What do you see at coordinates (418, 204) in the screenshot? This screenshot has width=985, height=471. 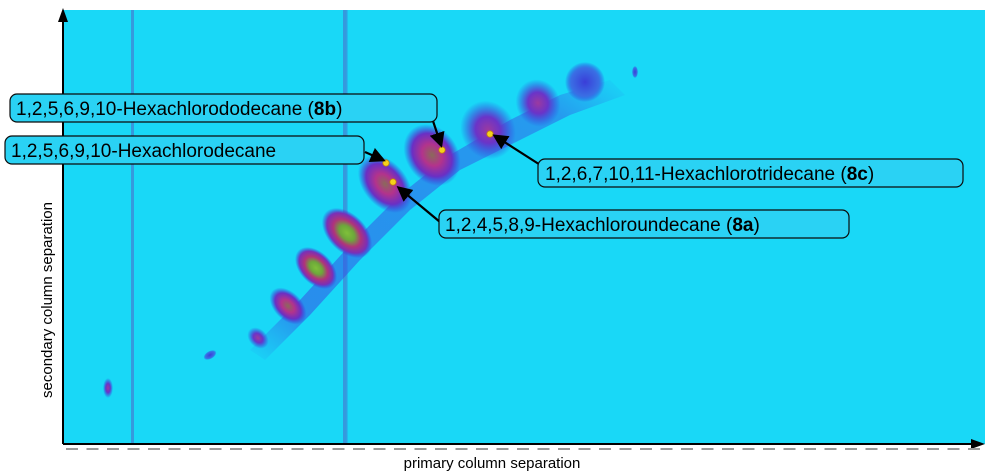 I see `annotation-arrow-8a` at bounding box center [418, 204].